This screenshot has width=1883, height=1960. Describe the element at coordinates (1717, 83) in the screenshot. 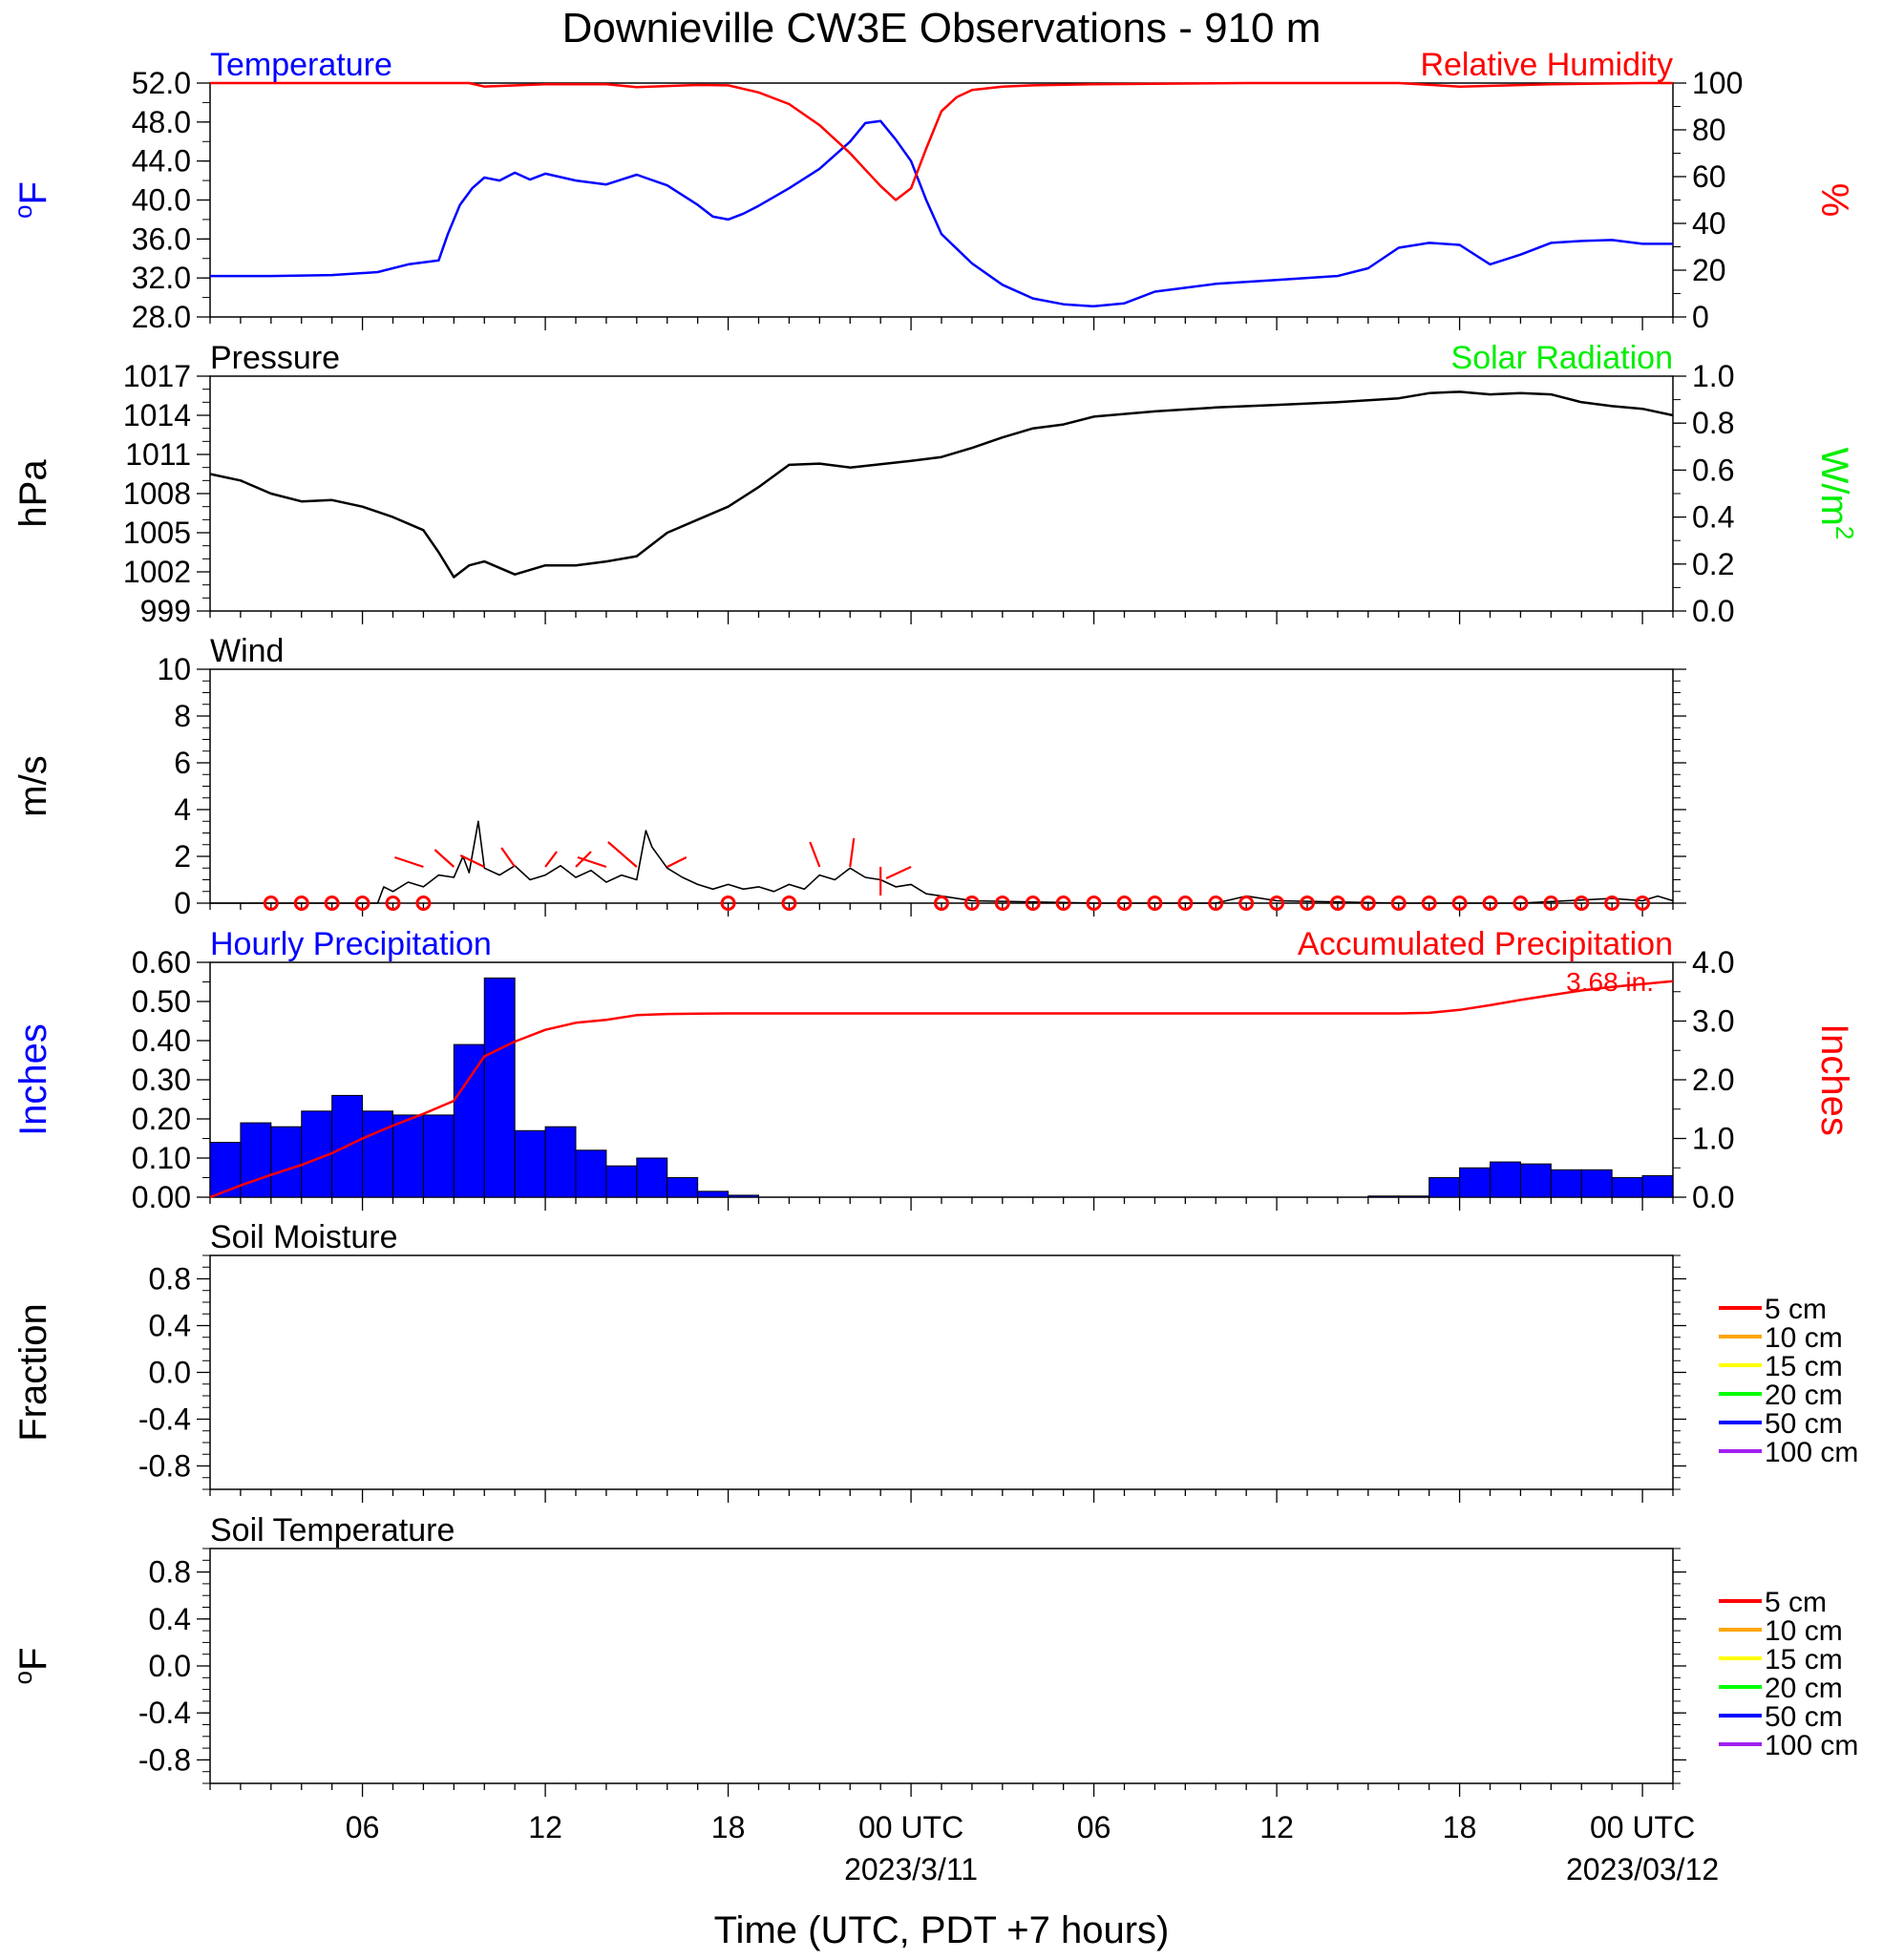

I see `y-tick-label-right: 100` at that location.